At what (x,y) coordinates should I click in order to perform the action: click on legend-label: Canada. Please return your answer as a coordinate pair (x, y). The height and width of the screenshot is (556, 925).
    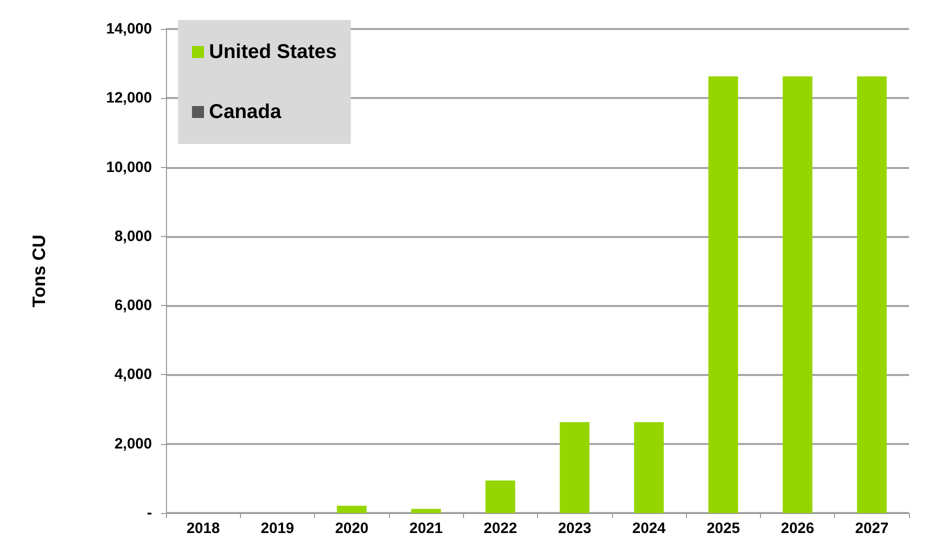
    Looking at the image, I should click on (245, 112).